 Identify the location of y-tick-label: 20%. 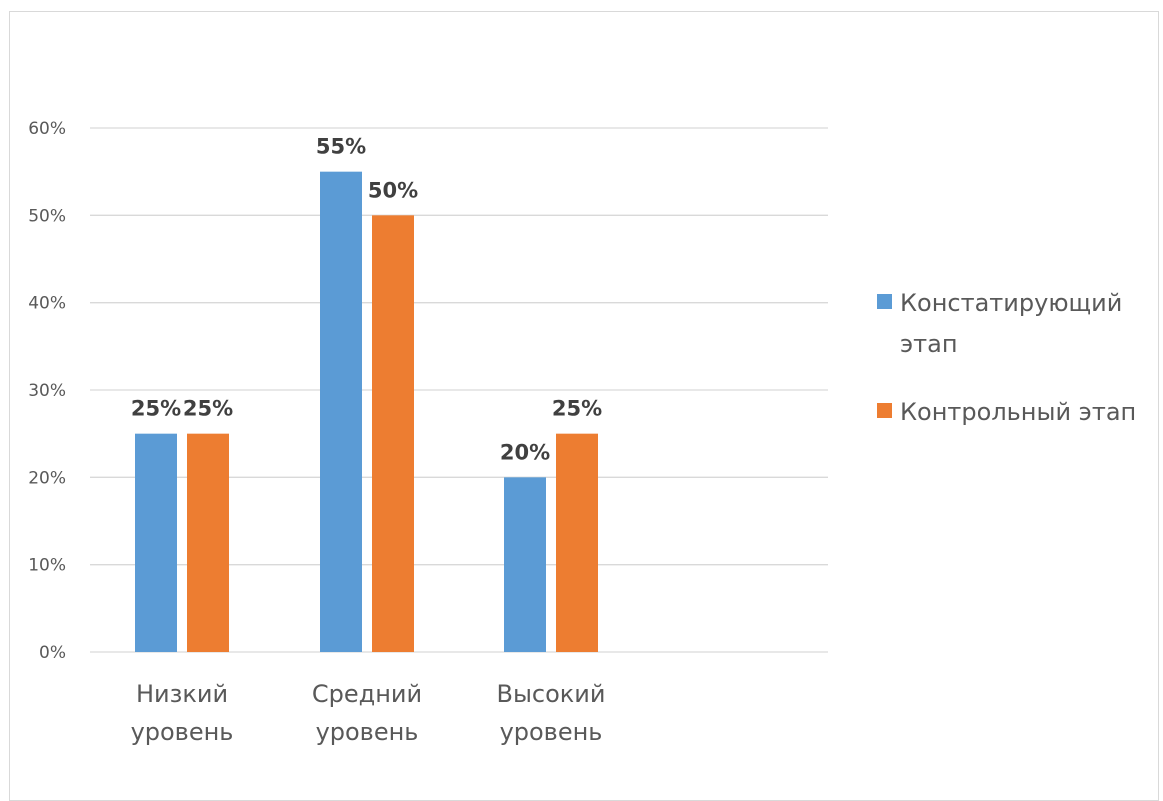
(47, 478).